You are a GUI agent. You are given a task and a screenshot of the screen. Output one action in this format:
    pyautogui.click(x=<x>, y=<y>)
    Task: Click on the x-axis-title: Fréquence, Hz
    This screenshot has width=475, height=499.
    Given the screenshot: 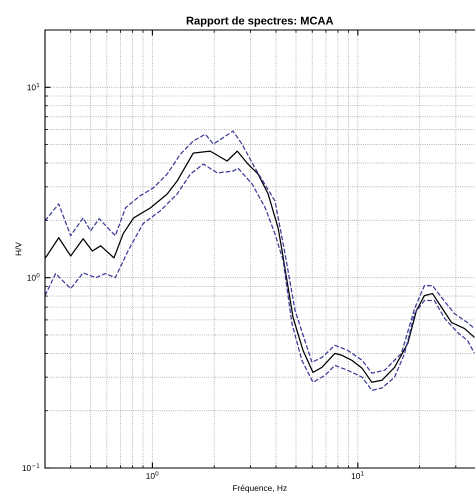 What is the action you would take?
    pyautogui.click(x=260, y=488)
    